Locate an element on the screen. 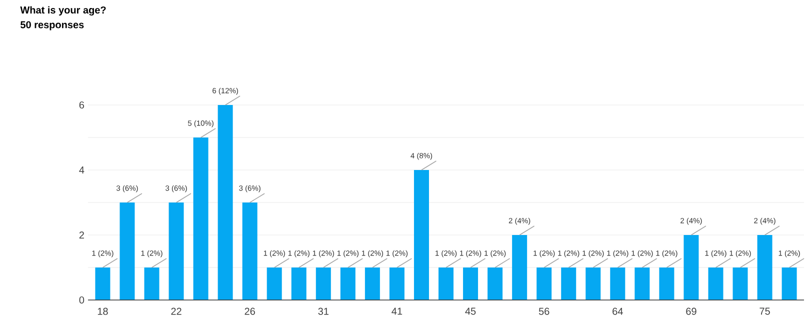 The width and height of the screenshot is (810, 324). x-tick-label: 64 is located at coordinates (617, 311).